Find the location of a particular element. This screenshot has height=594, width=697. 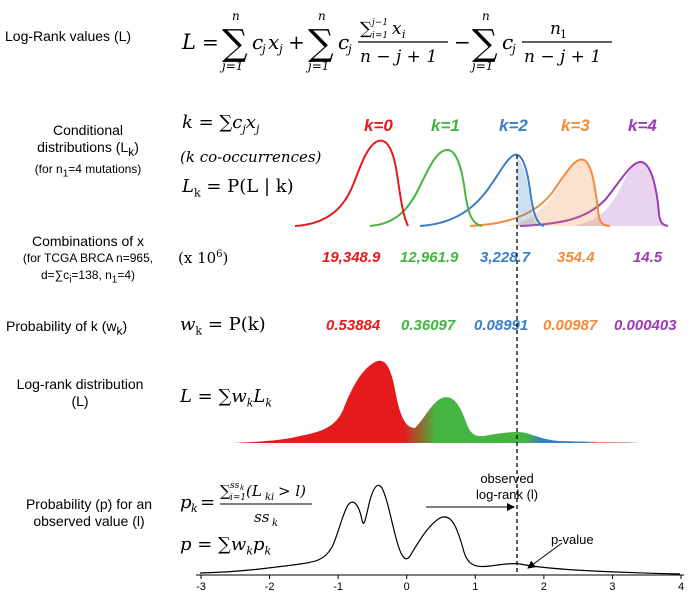

k4-title: k=4 is located at coordinates (642, 125).